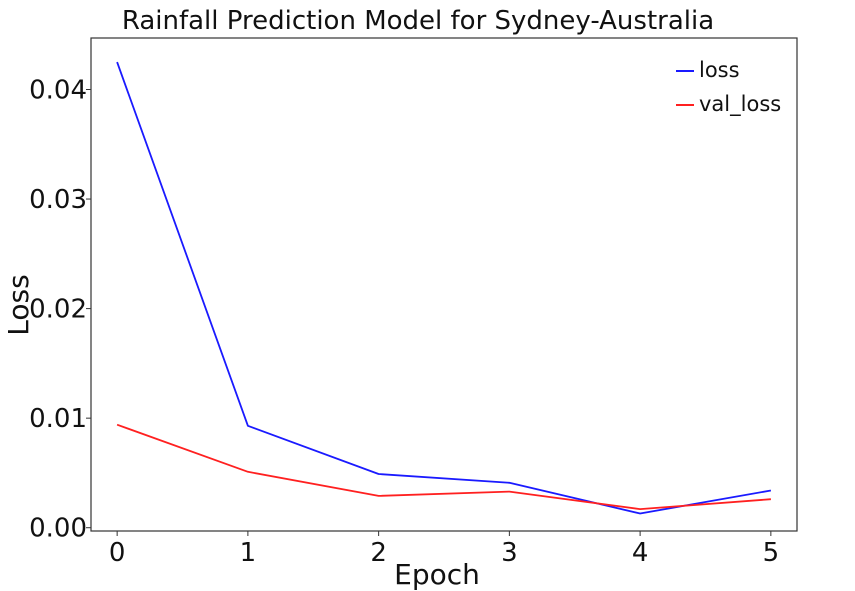 The height and width of the screenshot is (591, 855). I want to click on x-tick-label: 0, so click(117, 553).